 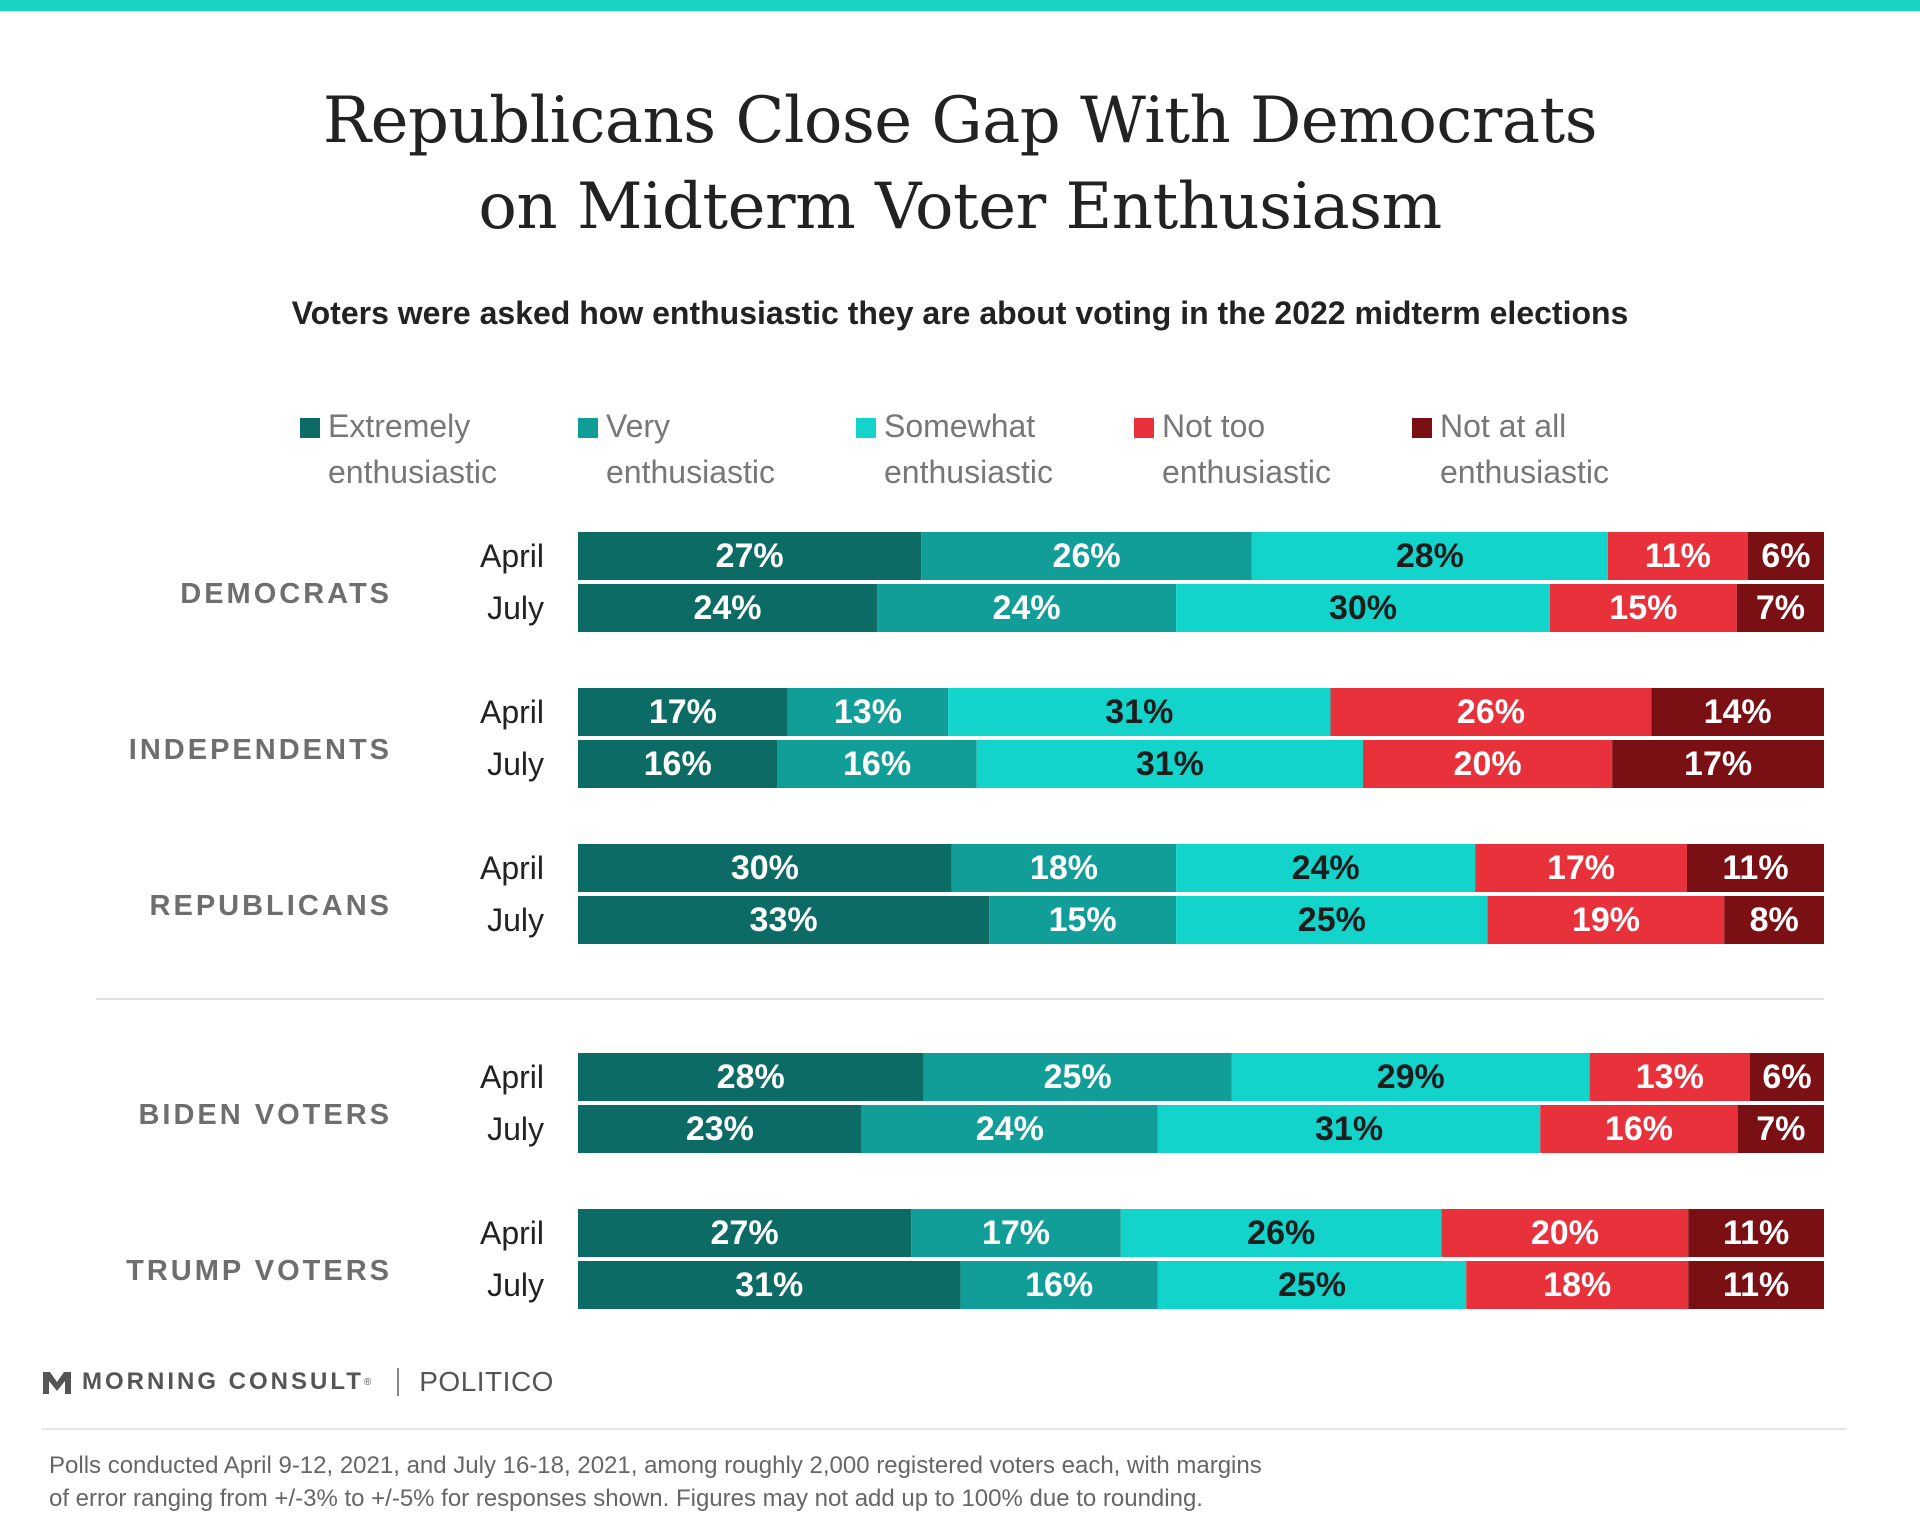 What do you see at coordinates (486, 1381) in the screenshot?
I see `politico-wordmark: POLITICO` at bounding box center [486, 1381].